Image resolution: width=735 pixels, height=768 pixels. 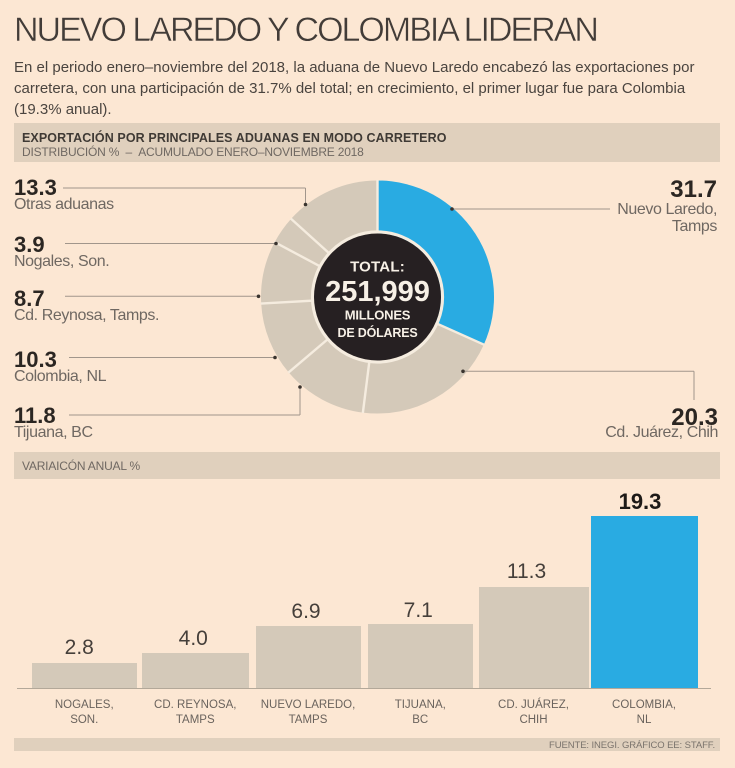 What do you see at coordinates (377, 267) in the screenshot?
I see `svg-text: TOTAL:` at bounding box center [377, 267].